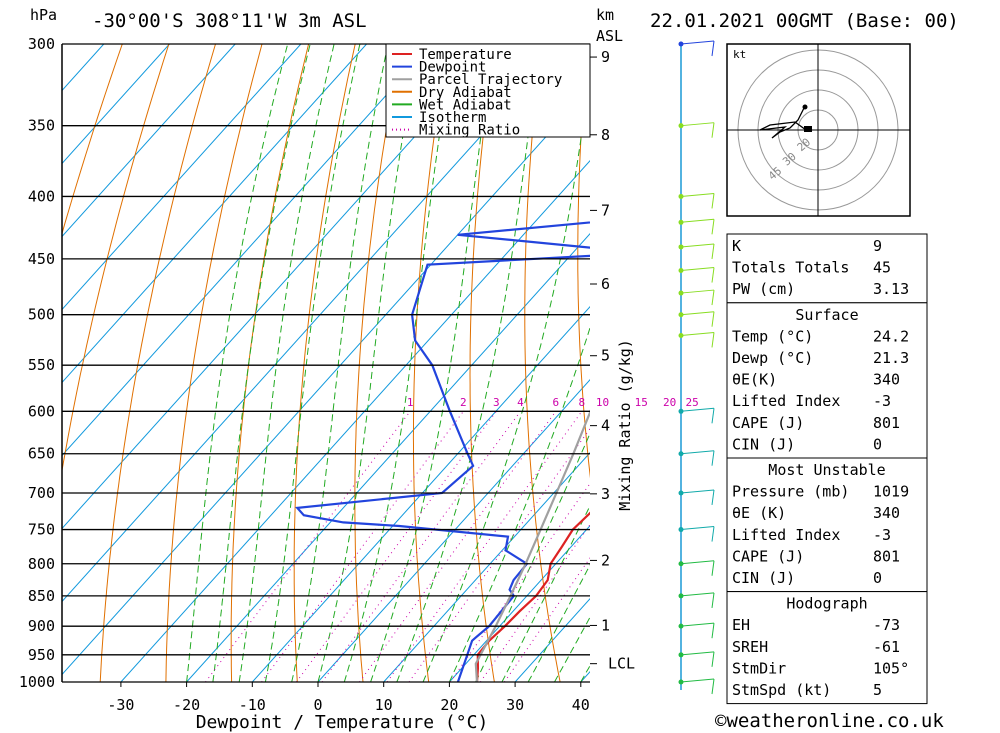  What do you see at coordinates (891, 668) in the screenshot?
I see `index-value: 105°` at bounding box center [891, 668].